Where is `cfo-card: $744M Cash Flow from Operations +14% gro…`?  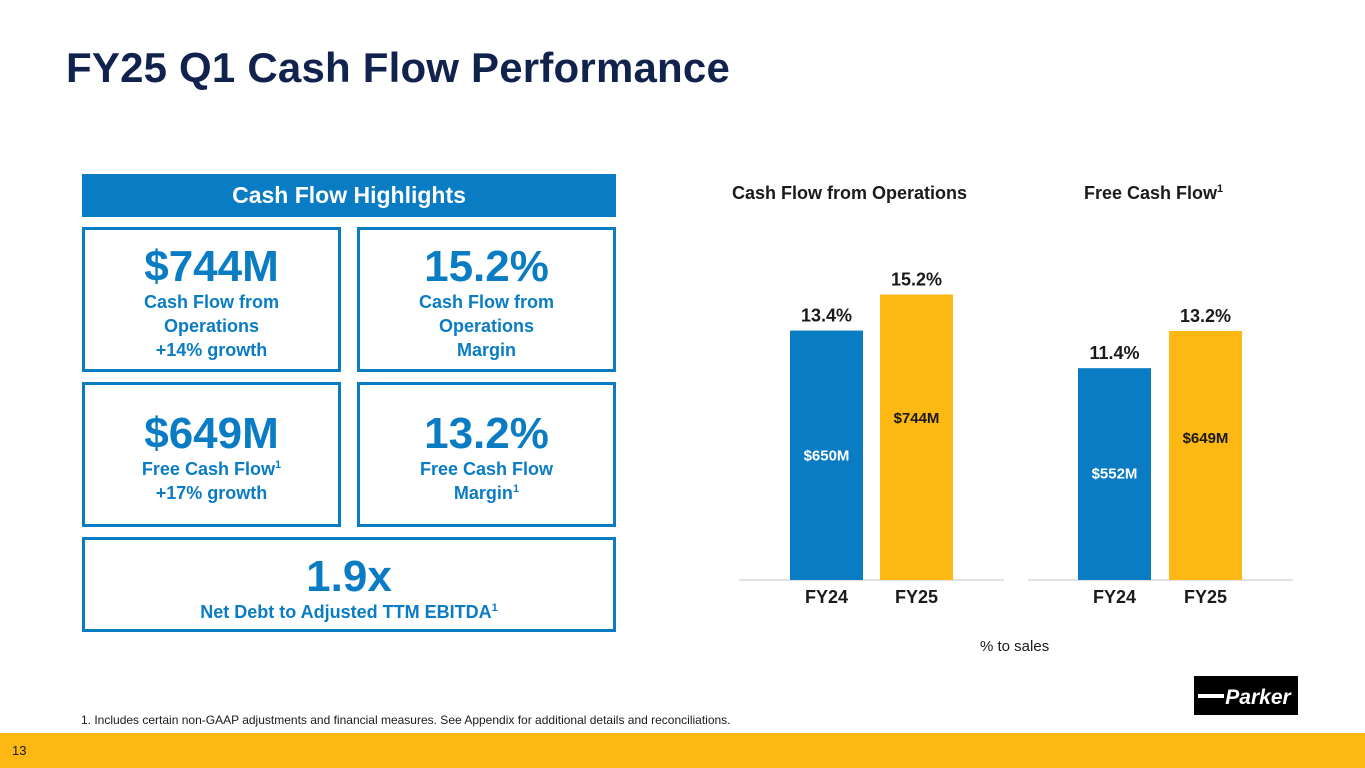
cfo-card: $744M Cash Flow from Operations +14% gro… is located at coordinates (211, 299).